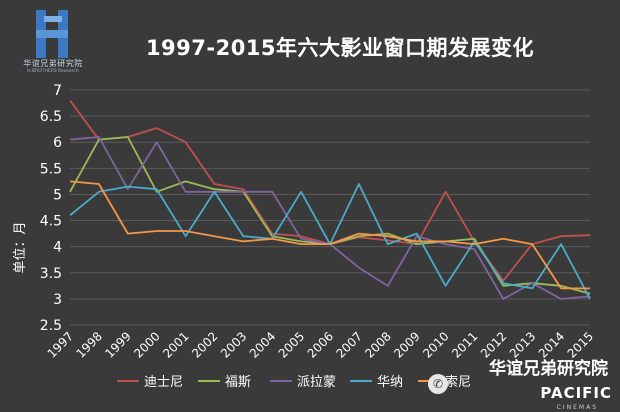  I want to click on logo-sub-text: H.BROTHERS Research, so click(53, 71).